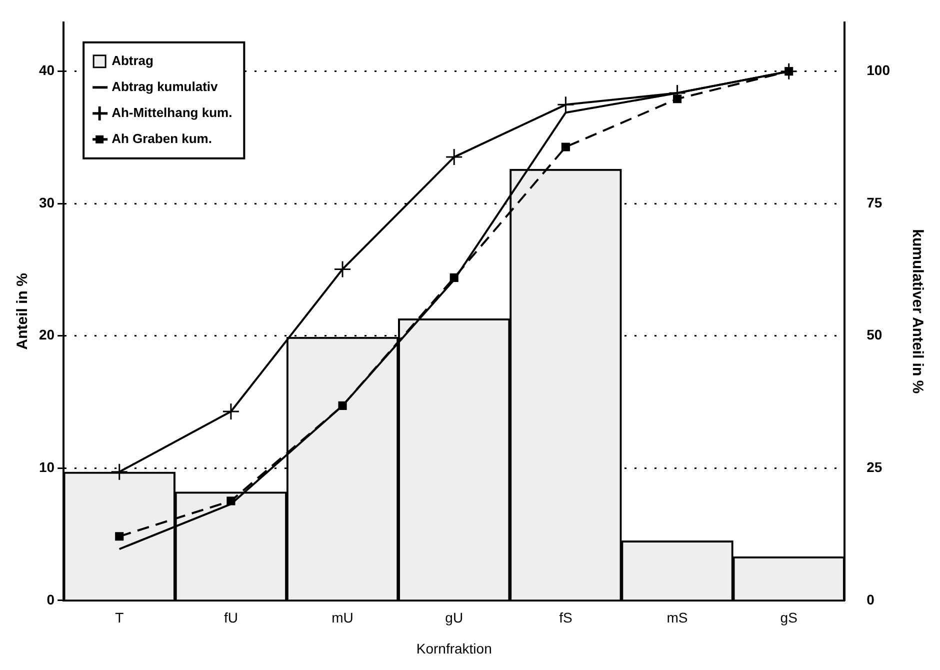  Describe the element at coordinates (165, 86) in the screenshot. I see `legend-label: Abtrag kumulativ` at that location.